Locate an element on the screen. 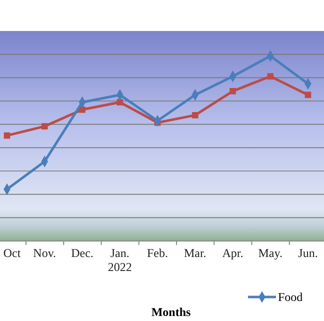  x-tick-label: Dec. is located at coordinates (82, 253).